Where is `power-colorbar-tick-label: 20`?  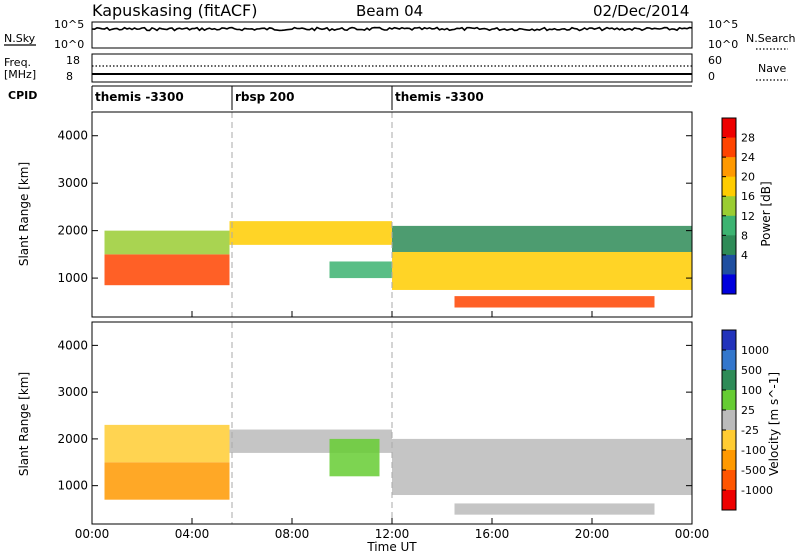 power-colorbar-tick-label: 20 is located at coordinates (748, 177).